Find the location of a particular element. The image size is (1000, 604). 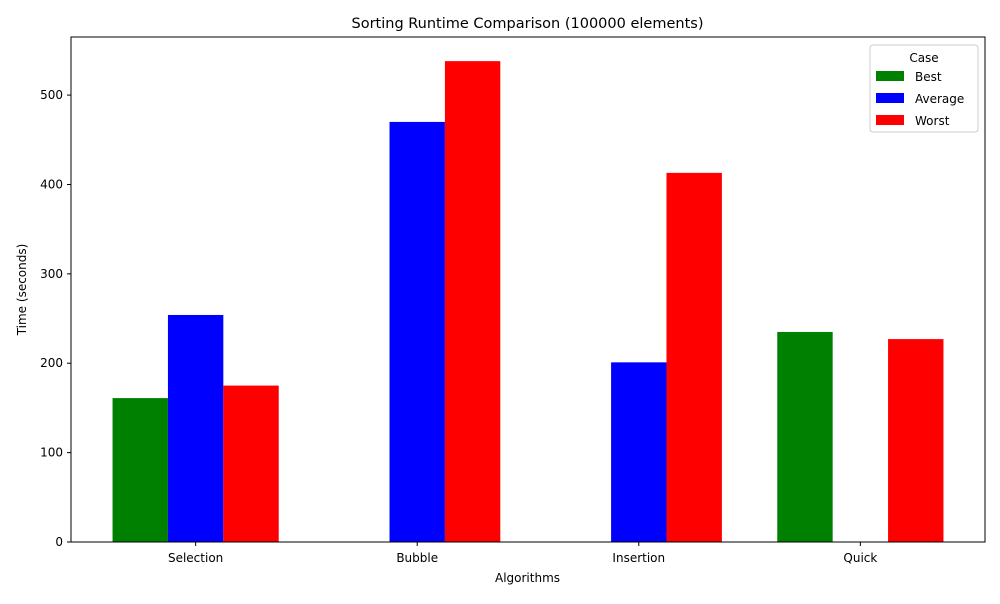

y-tick-label: 500 is located at coordinates (51, 95).